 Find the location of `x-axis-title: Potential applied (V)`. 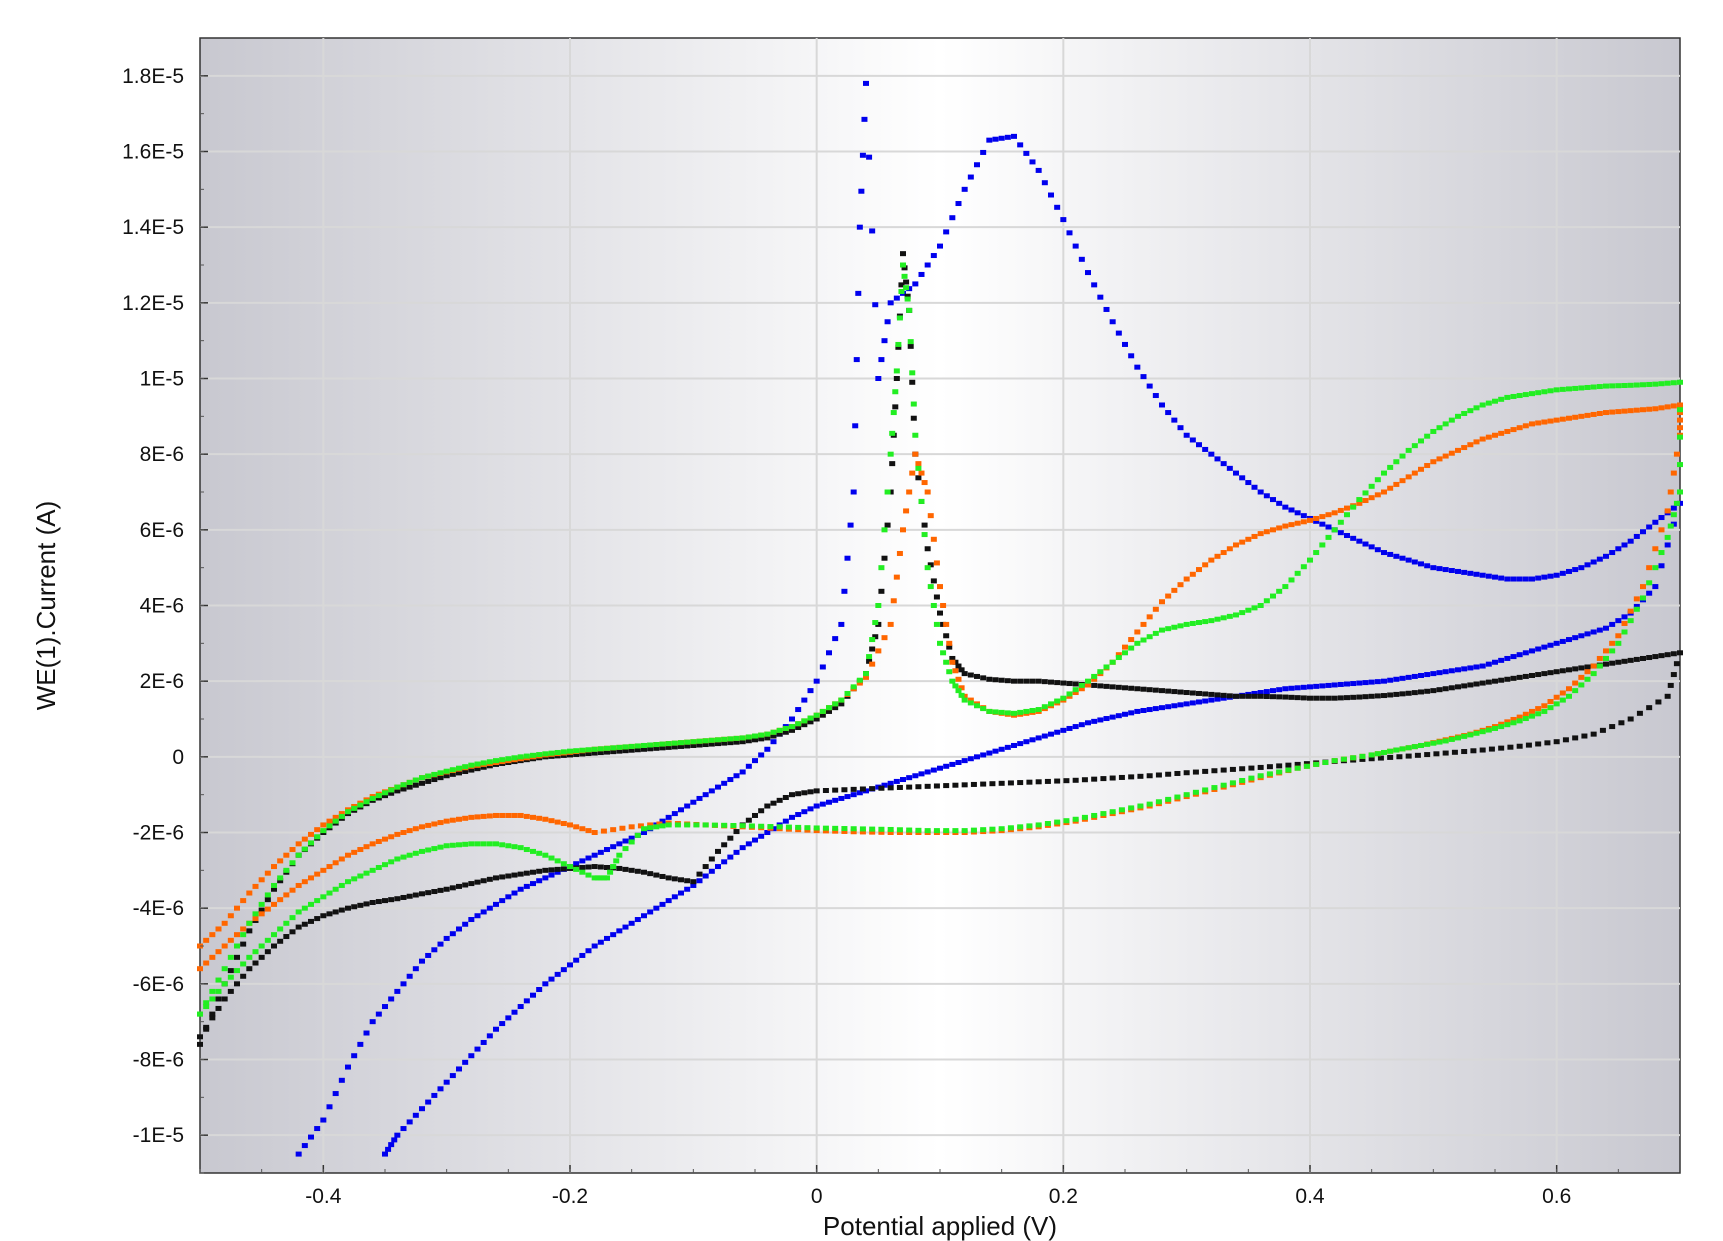

x-axis-title: Potential applied (V) is located at coordinates (940, 1226).